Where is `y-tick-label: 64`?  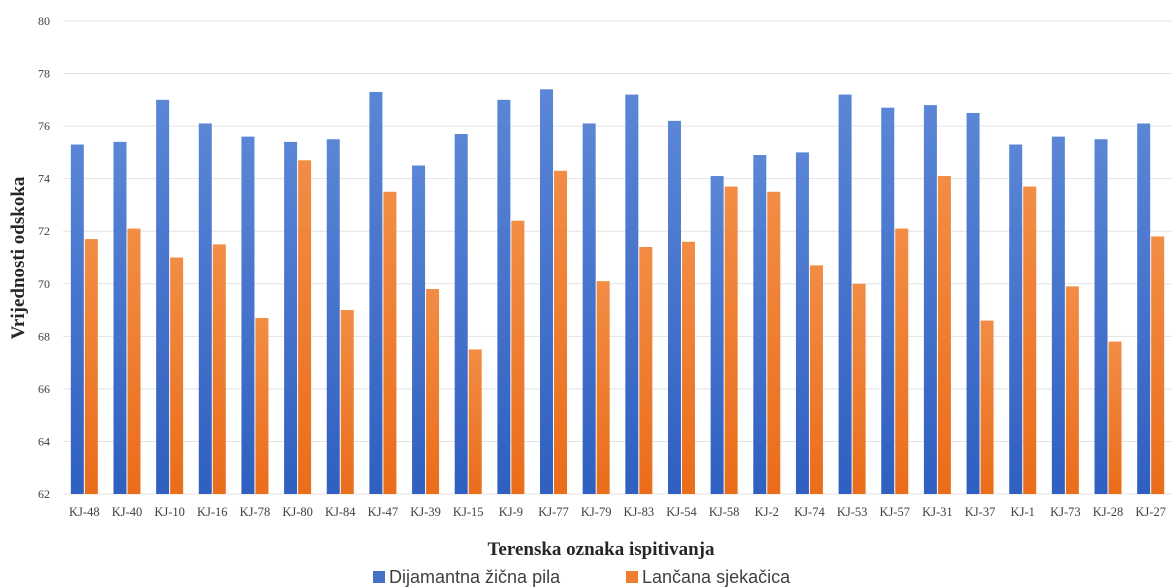
y-tick-label: 64 is located at coordinates (44, 441).